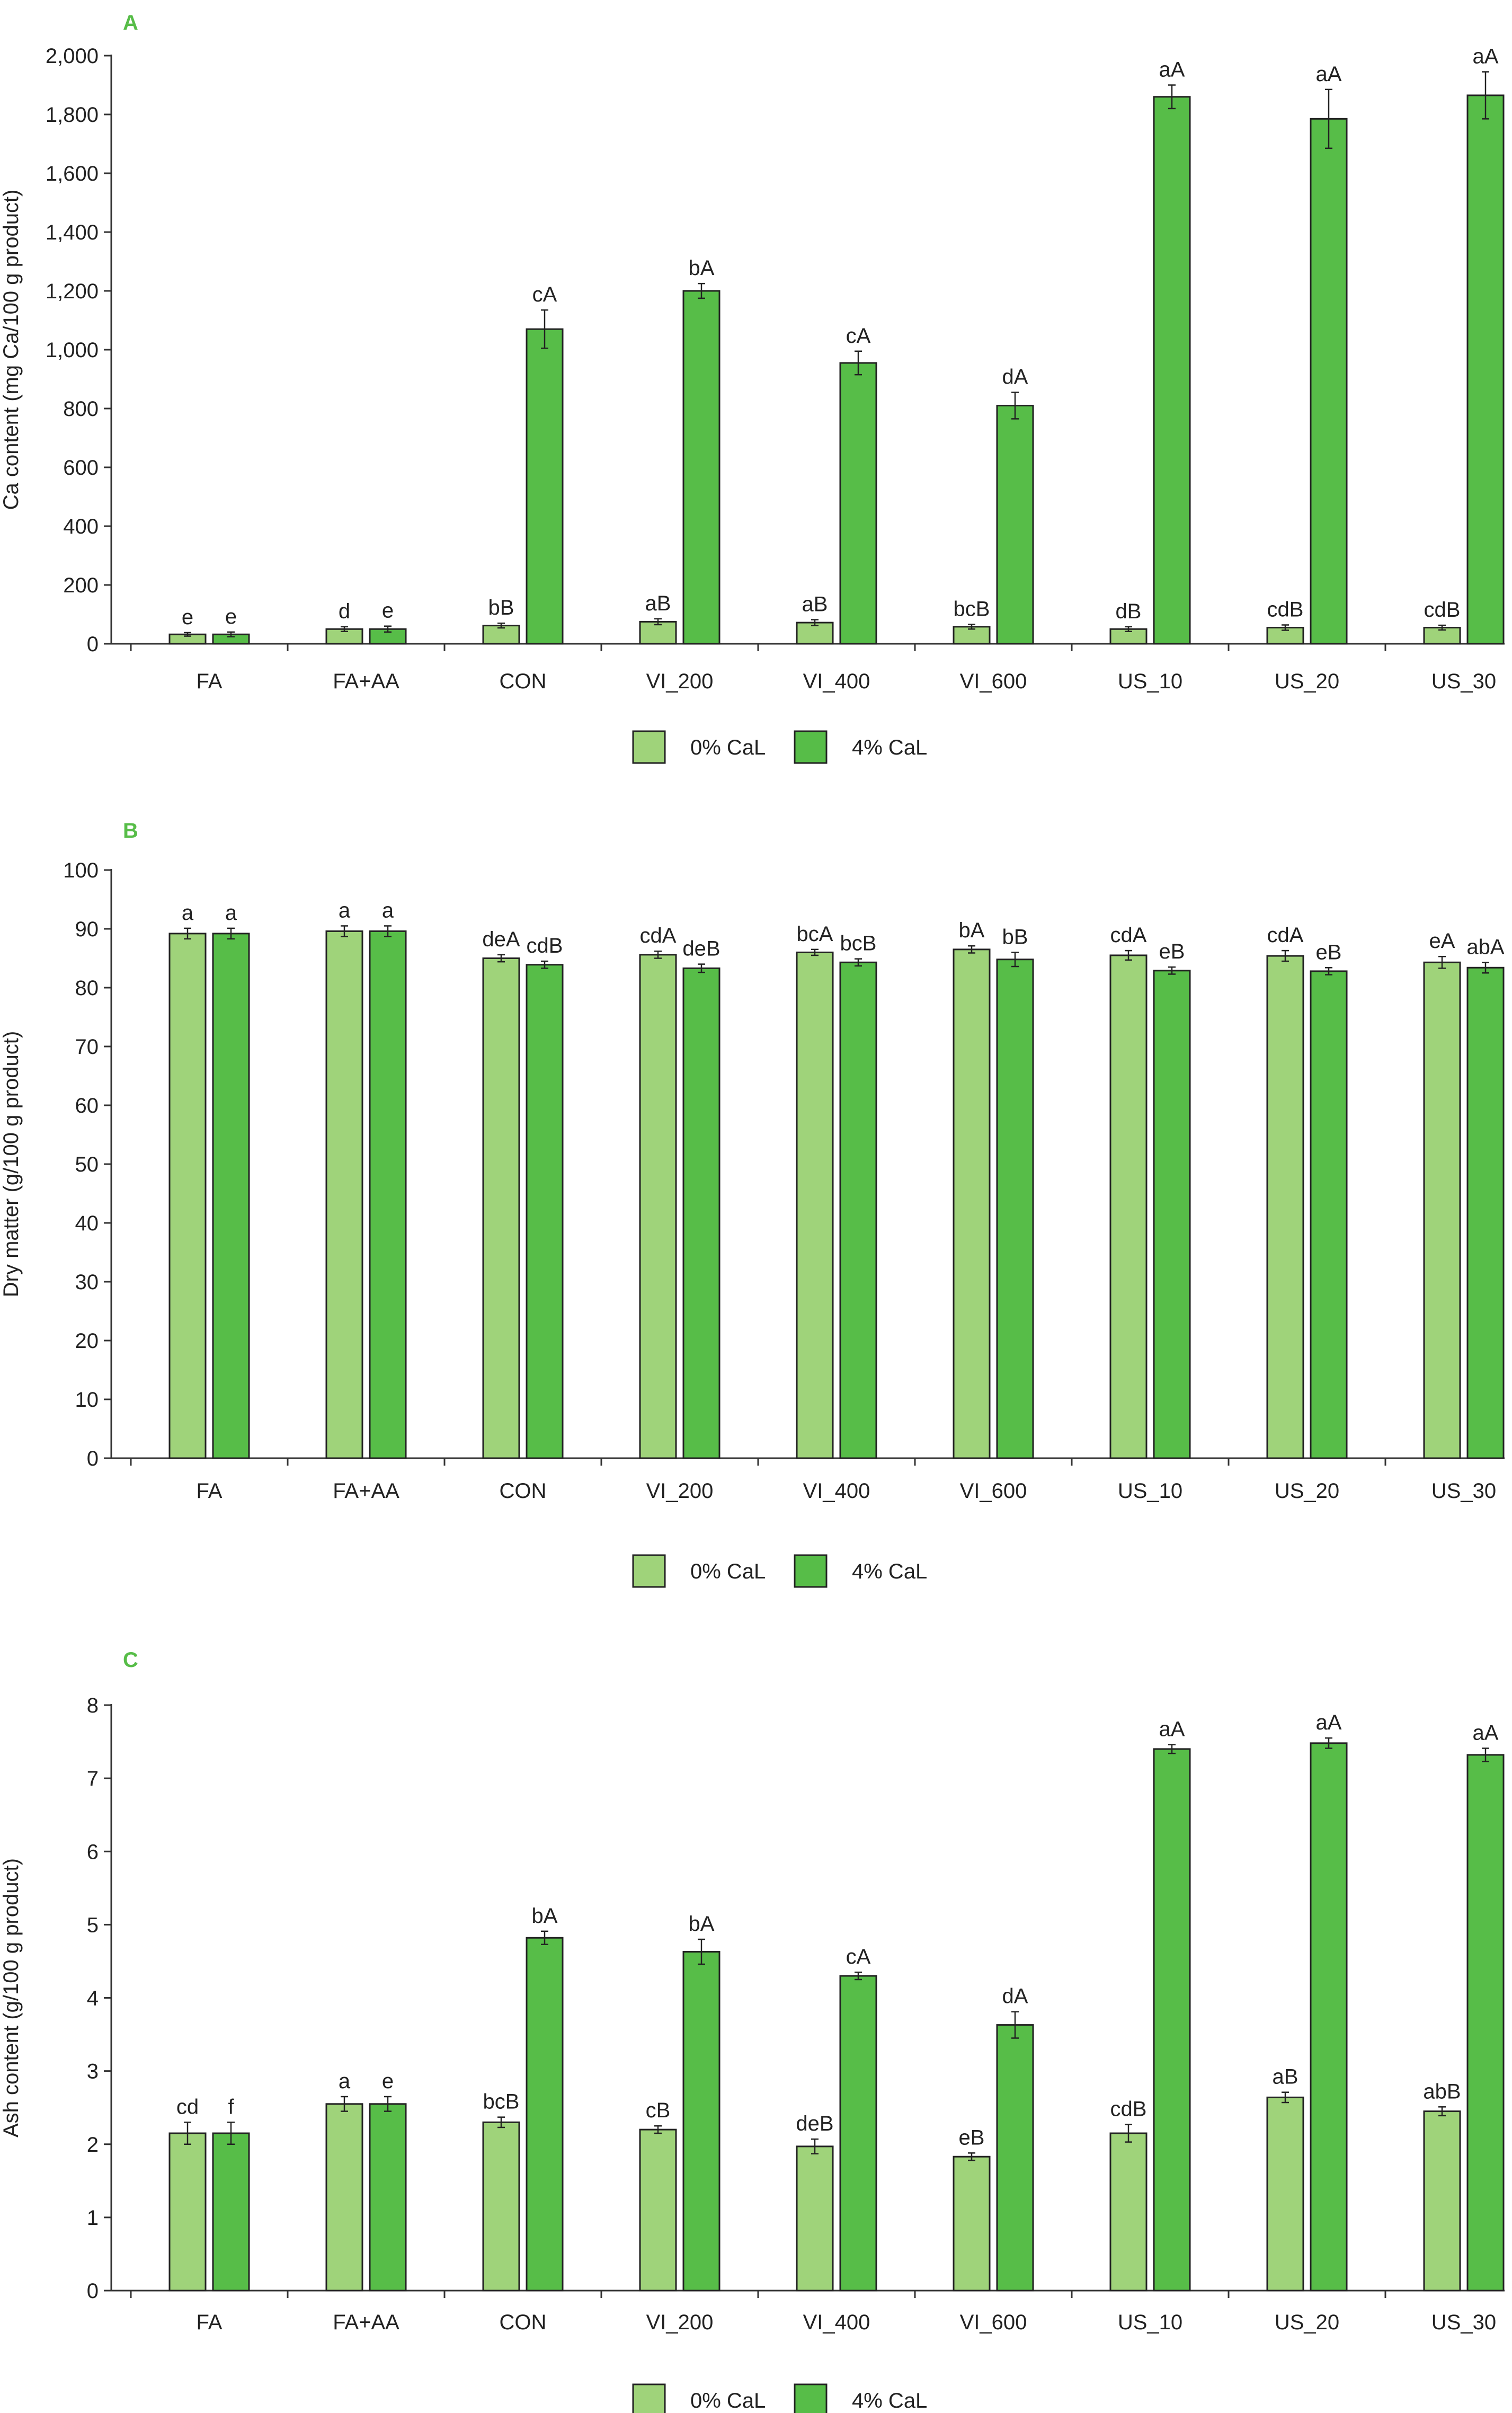  I want to click on data-label: bcA, so click(815, 934).